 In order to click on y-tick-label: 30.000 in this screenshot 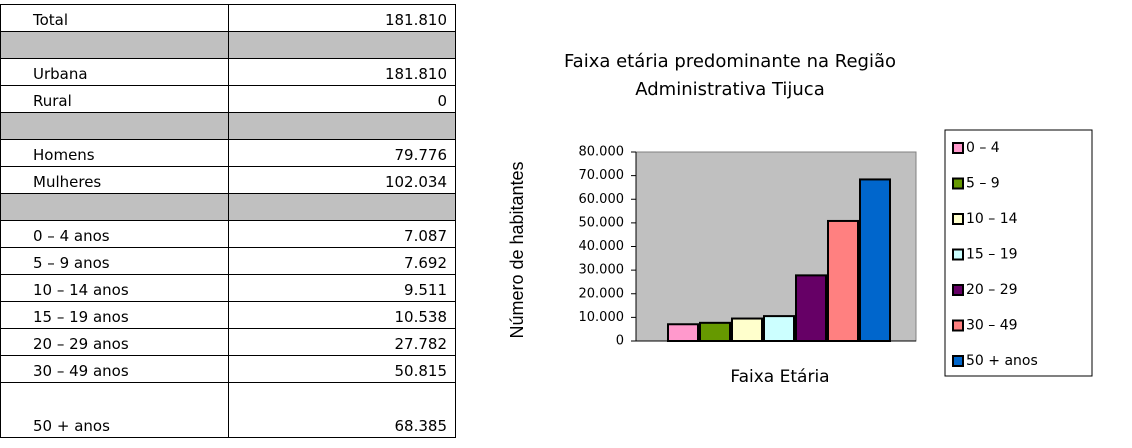, I will do `click(602, 270)`.